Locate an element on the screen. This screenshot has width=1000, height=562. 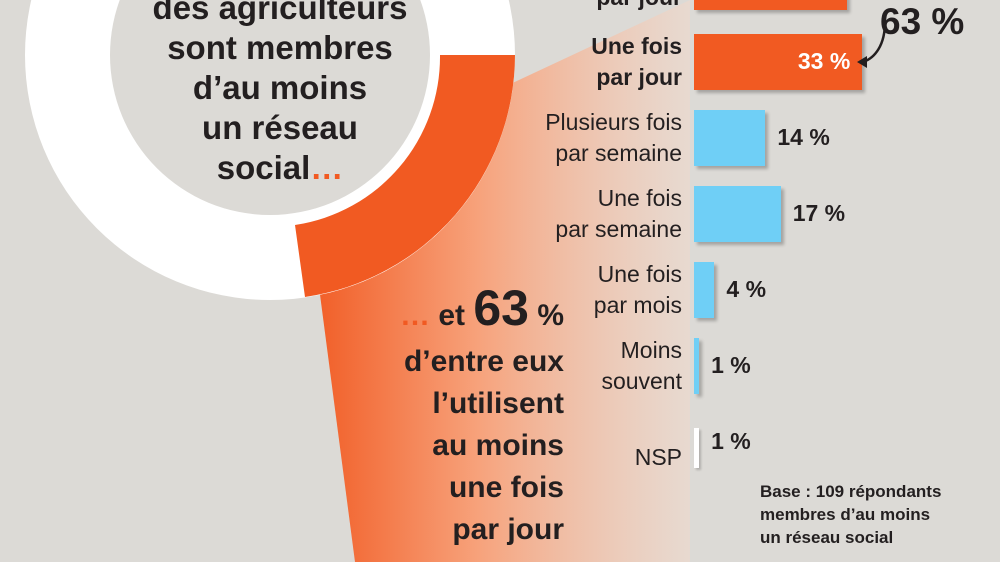
circle-line-1: des agriculteurs is located at coordinates (280, 13).